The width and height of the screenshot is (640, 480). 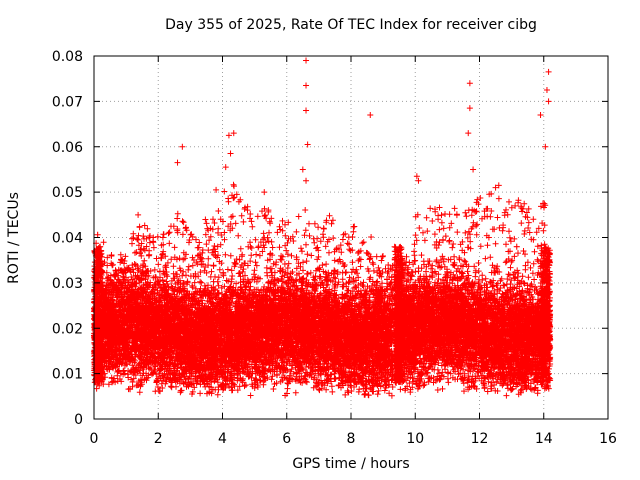 What do you see at coordinates (415, 439) in the screenshot?
I see `x-tick-label: 10` at bounding box center [415, 439].